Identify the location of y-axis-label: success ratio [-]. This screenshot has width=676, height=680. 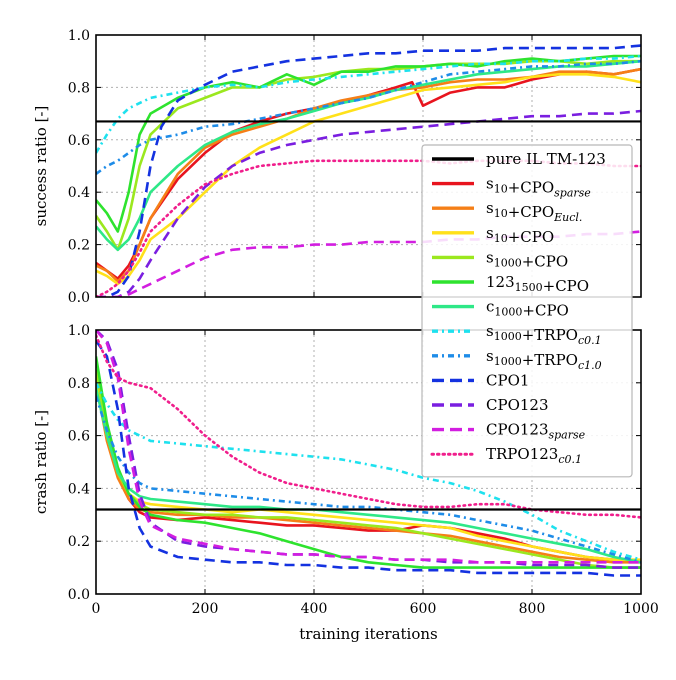
(41, 166).